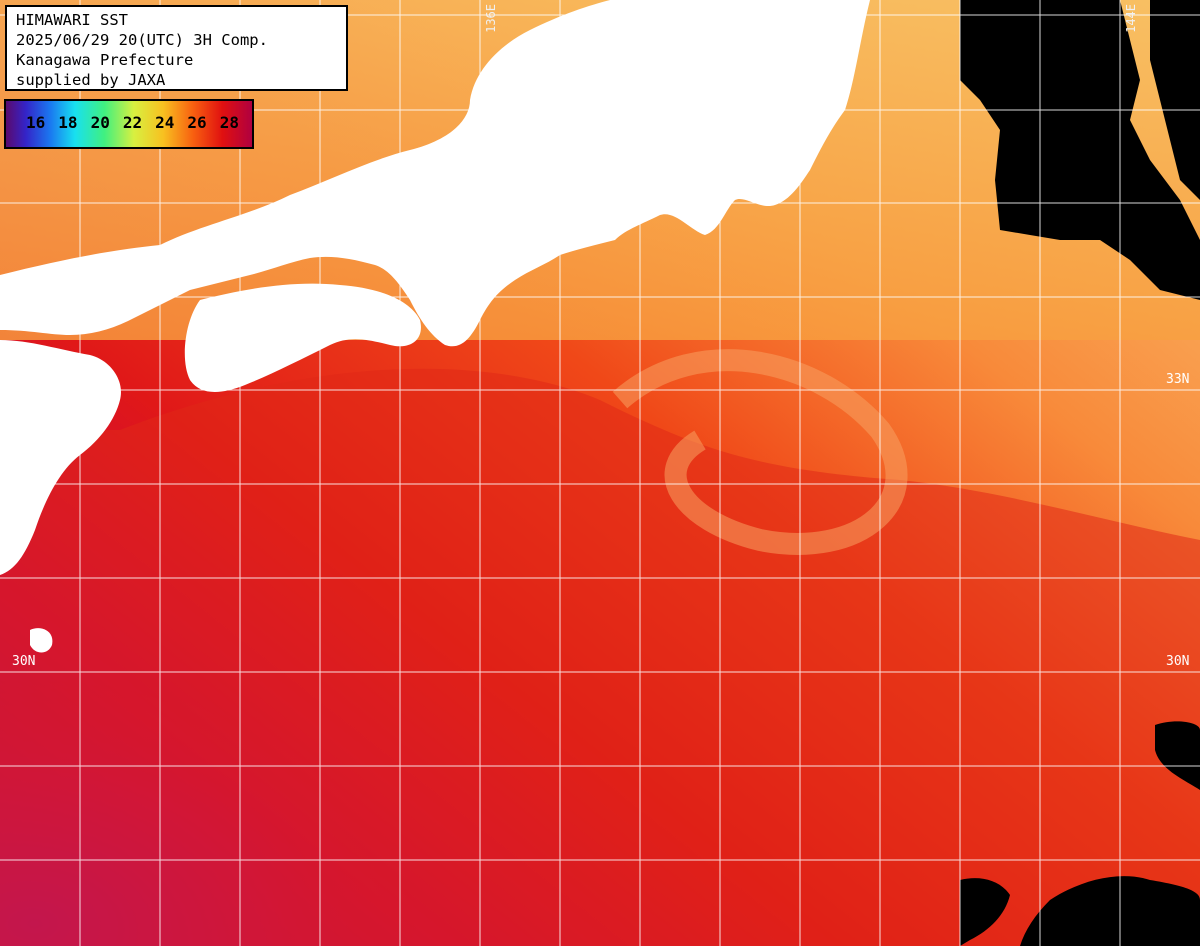  I want to click on legend-ticks: 16 18 20 22 24 26 28, so click(129, 122).